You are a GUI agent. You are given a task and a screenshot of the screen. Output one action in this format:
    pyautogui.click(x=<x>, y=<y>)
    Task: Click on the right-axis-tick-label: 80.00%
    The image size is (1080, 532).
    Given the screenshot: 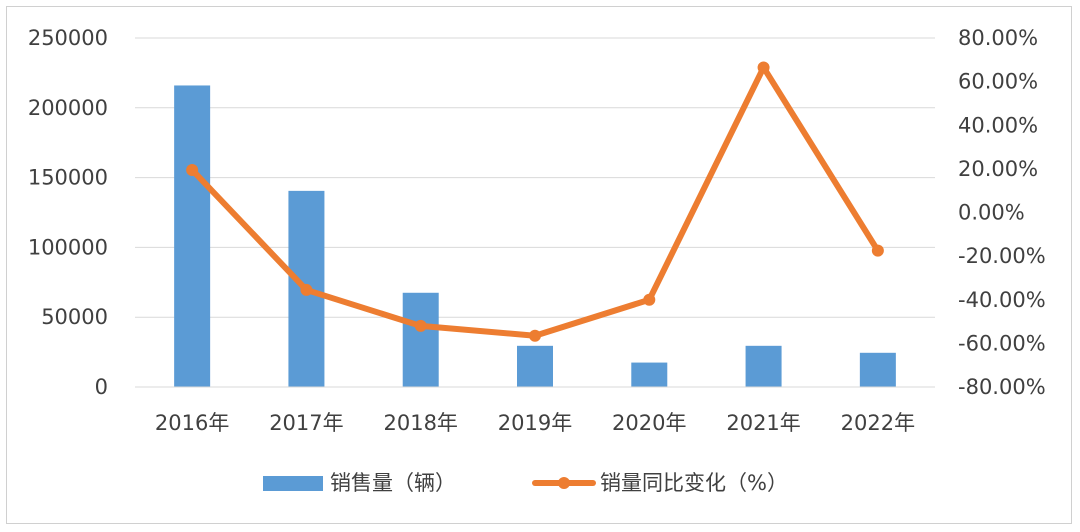 What is the action you would take?
    pyautogui.click(x=998, y=38)
    